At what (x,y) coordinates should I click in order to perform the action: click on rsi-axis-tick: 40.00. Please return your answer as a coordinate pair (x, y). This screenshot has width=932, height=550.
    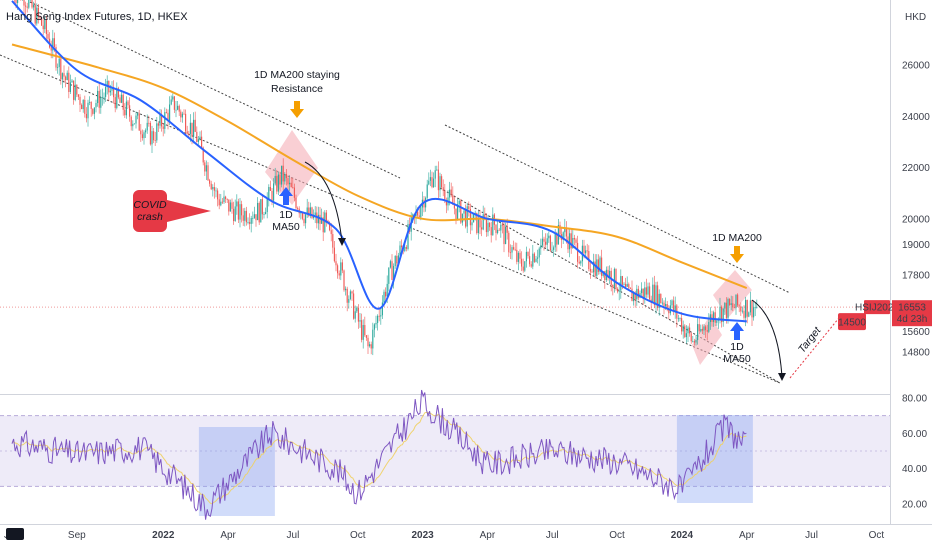
    Looking at the image, I should click on (914, 469).